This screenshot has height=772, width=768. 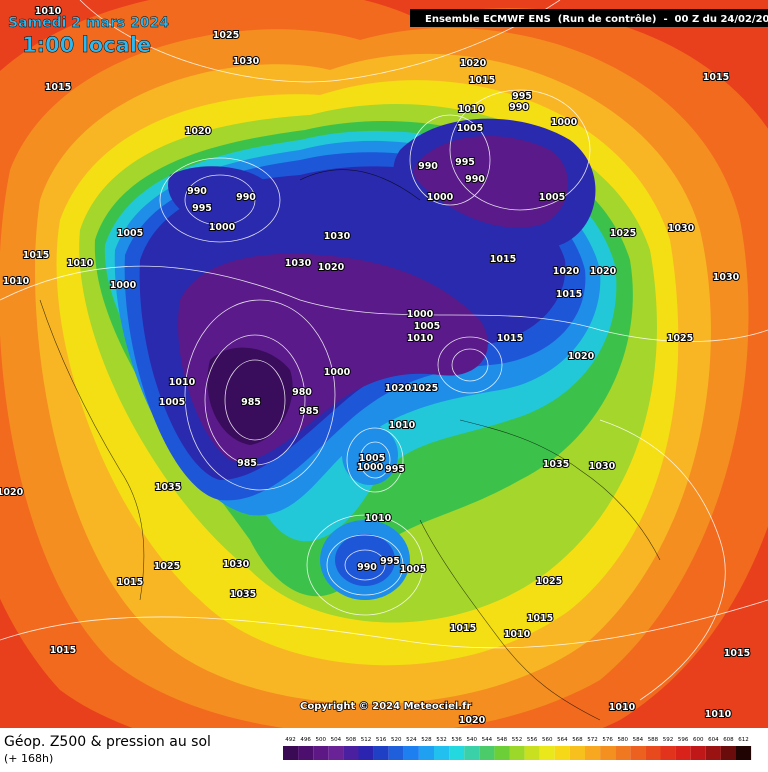 I want to click on scale-label: 560, so click(x=547, y=740).